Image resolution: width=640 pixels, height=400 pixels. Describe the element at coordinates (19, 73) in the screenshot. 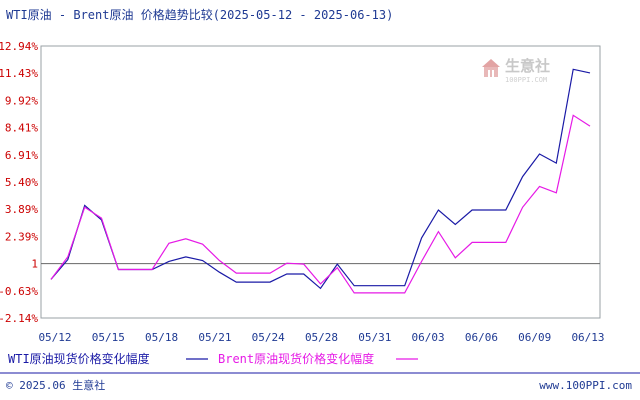

I see `y-tick-label: 11.43%` at that location.